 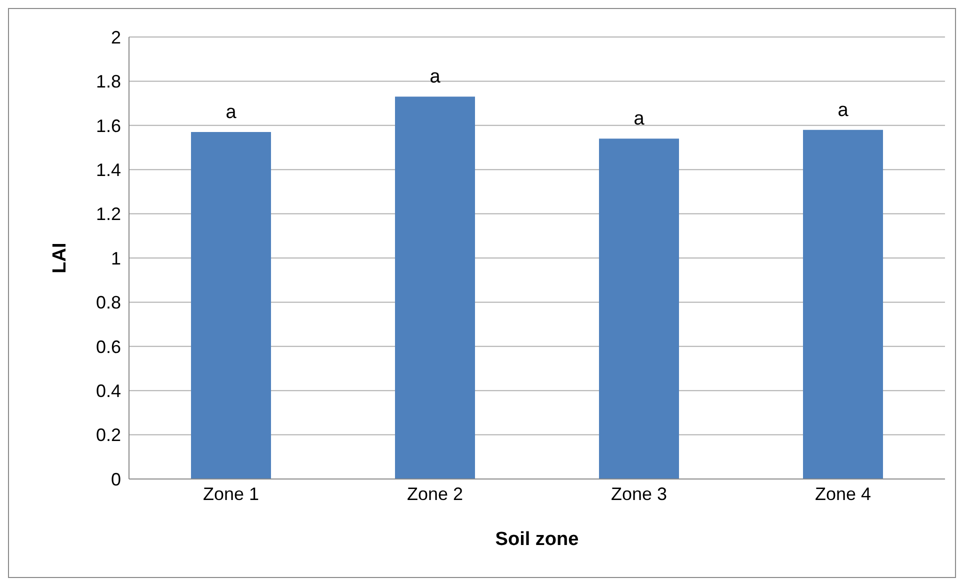 What do you see at coordinates (108, 82) in the screenshot?
I see `y-tick-label: 1.8` at bounding box center [108, 82].